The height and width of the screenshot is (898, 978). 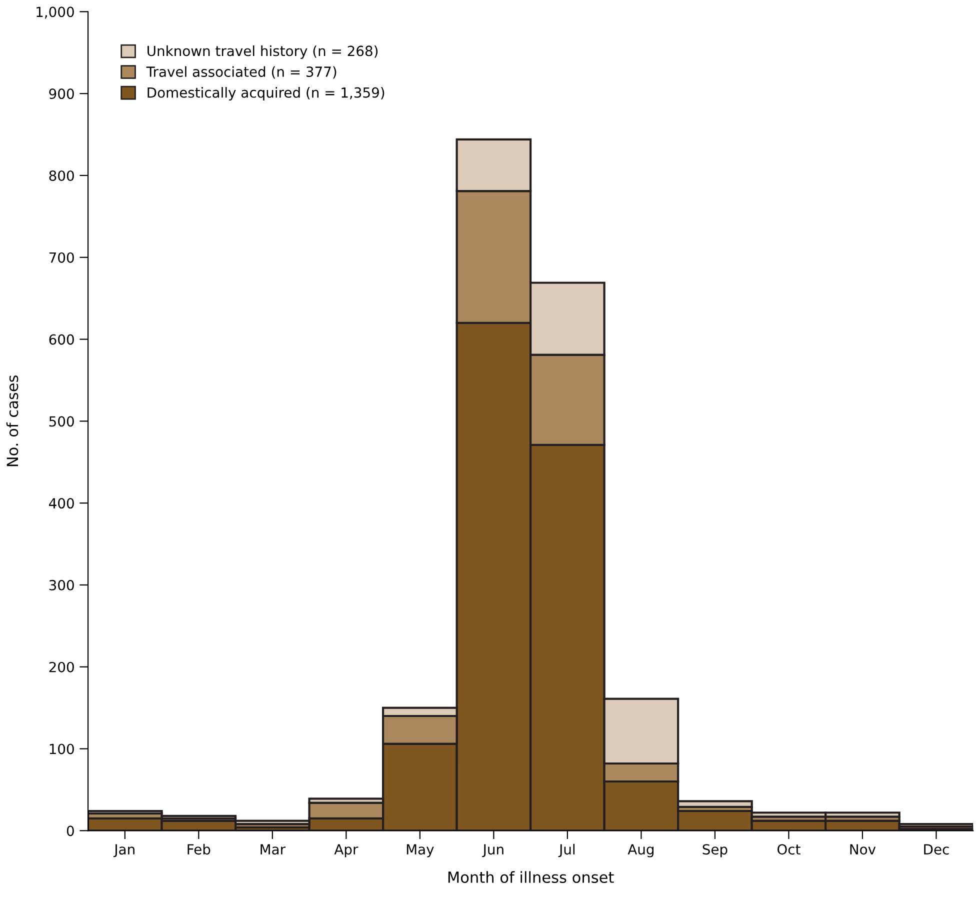 I want to click on x-tick-label: Jun, so click(x=493, y=851).